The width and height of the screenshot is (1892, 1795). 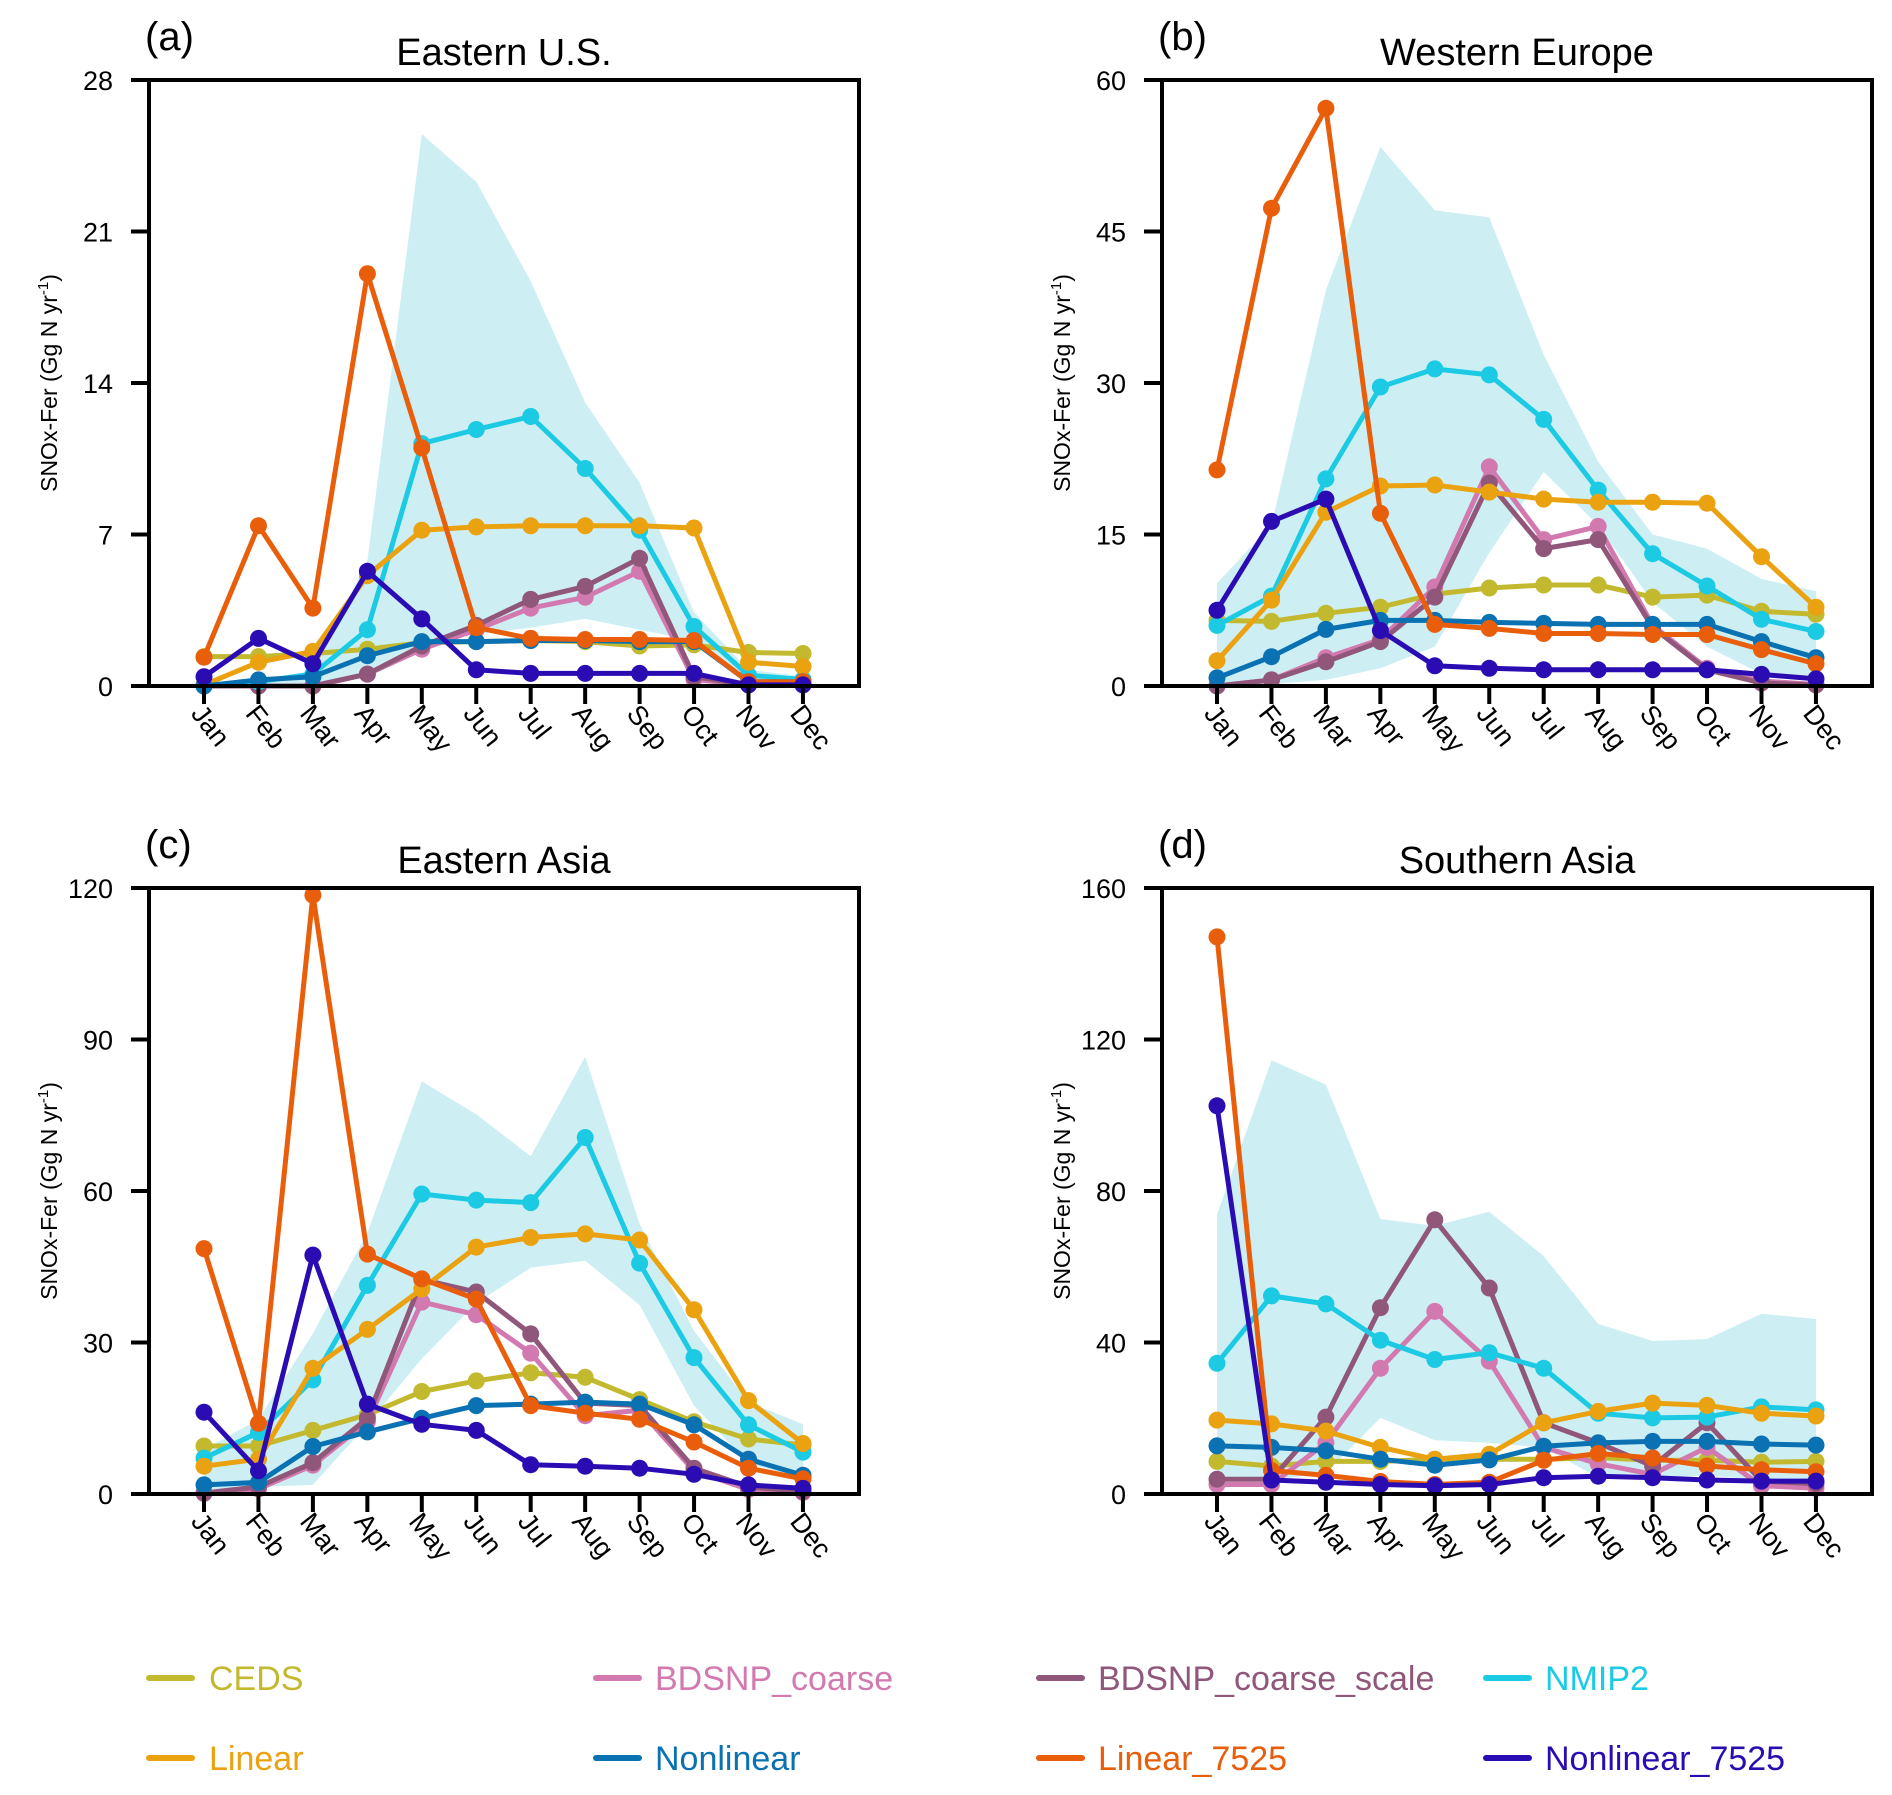 I want to click on legend-item-nonlinear-7525: Nonlinear_7525, so click(x=1634, y=1759).